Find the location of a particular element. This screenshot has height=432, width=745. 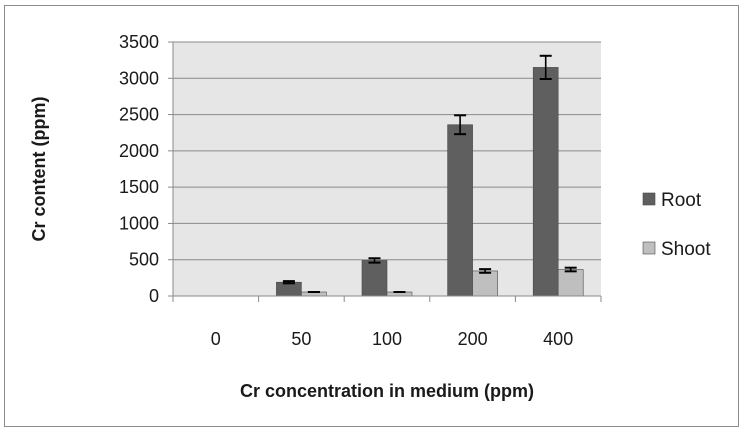

x-tick-label: 0 is located at coordinates (216, 339).